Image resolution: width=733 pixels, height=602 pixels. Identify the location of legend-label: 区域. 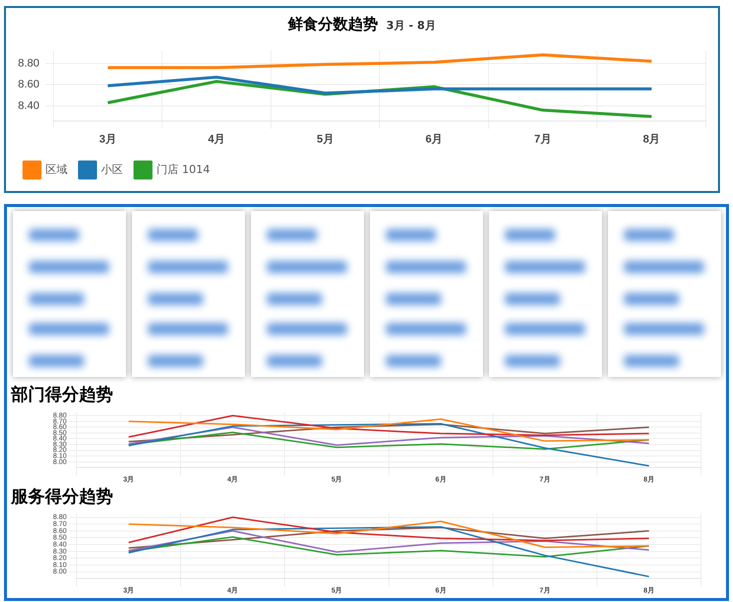
(57, 169).